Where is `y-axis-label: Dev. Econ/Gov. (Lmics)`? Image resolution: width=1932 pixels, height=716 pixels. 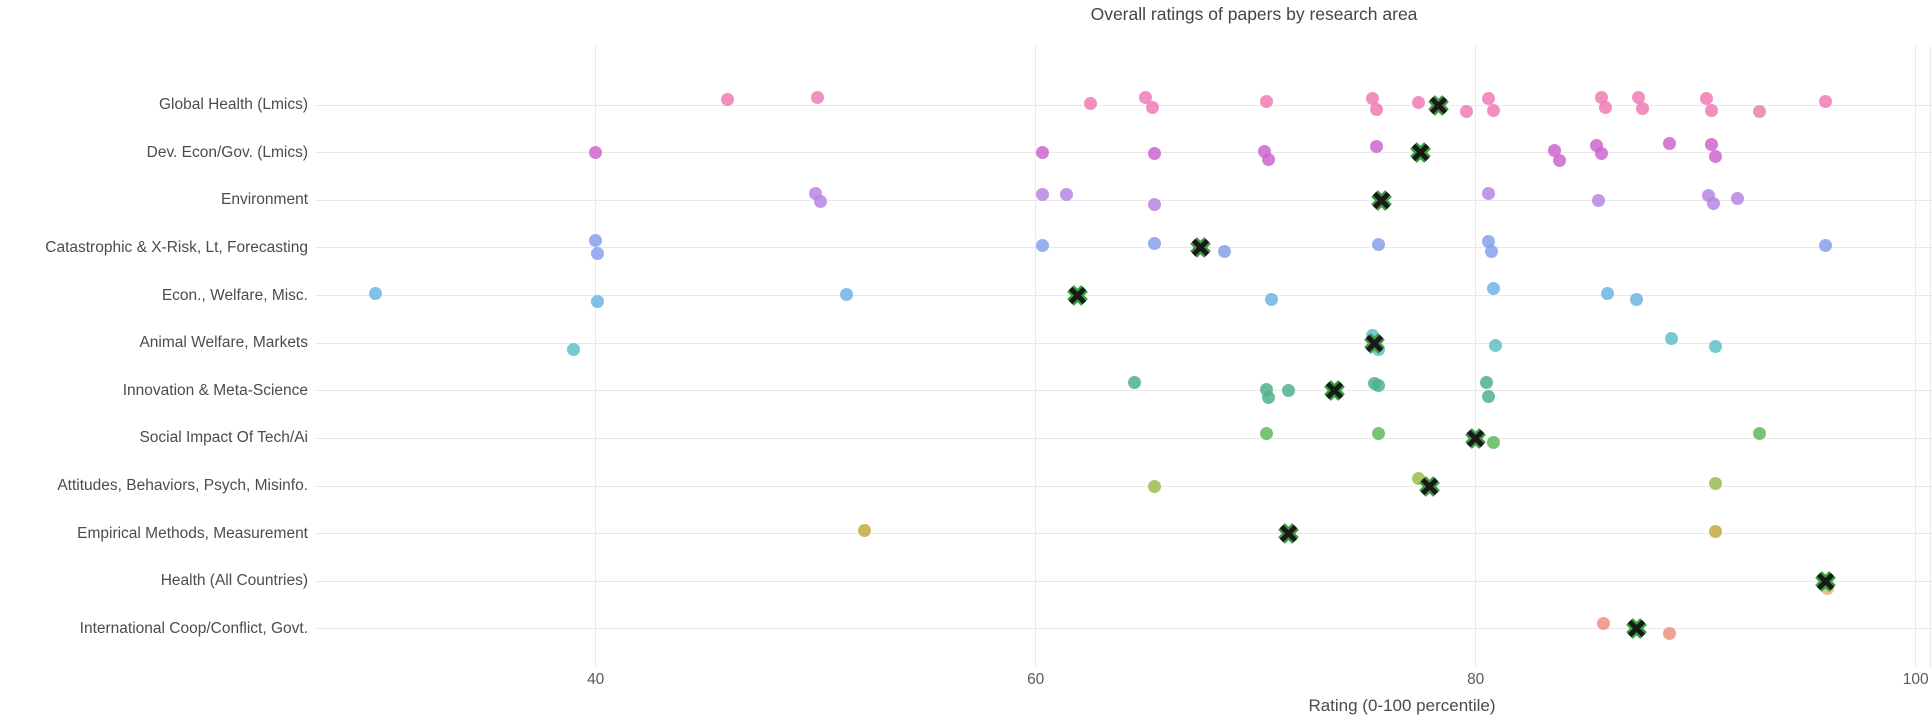
y-axis-label: Dev. Econ/Gov. (Lmics) is located at coordinates (227, 152).